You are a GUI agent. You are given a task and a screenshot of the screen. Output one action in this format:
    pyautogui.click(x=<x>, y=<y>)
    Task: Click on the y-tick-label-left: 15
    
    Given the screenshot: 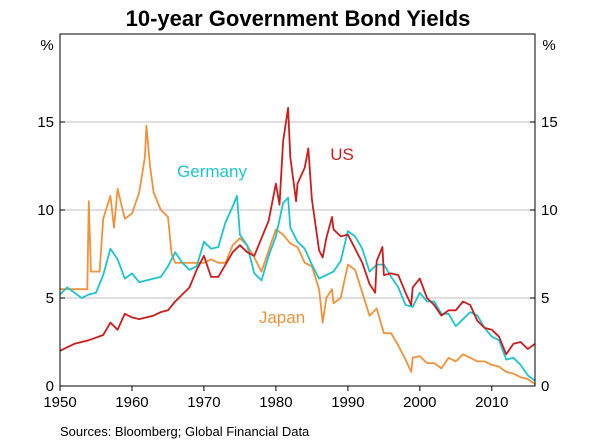 What is the action you would take?
    pyautogui.click(x=45, y=122)
    